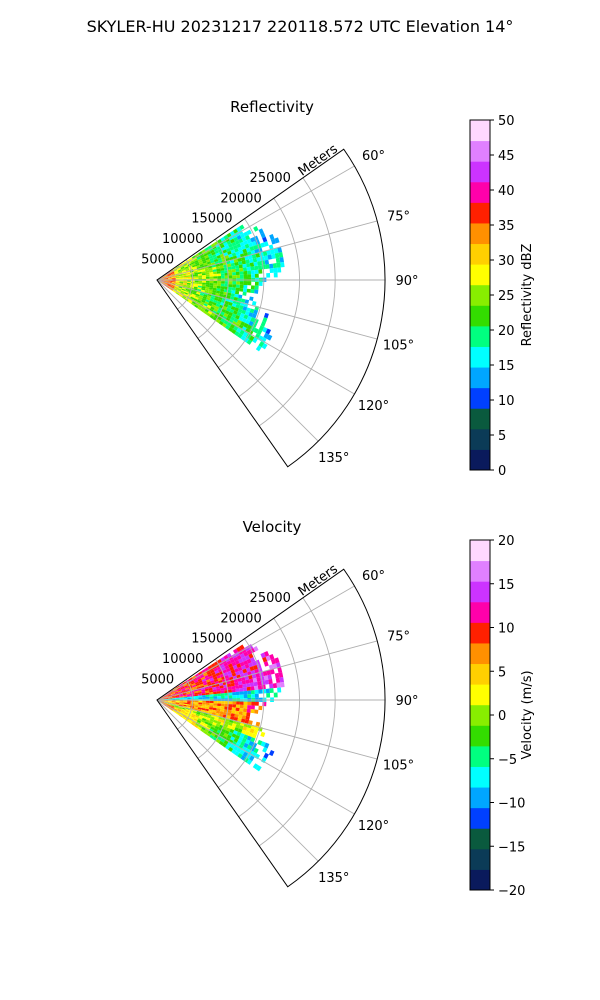  I want to click on radial-tick-label: 25000, so click(270, 178).